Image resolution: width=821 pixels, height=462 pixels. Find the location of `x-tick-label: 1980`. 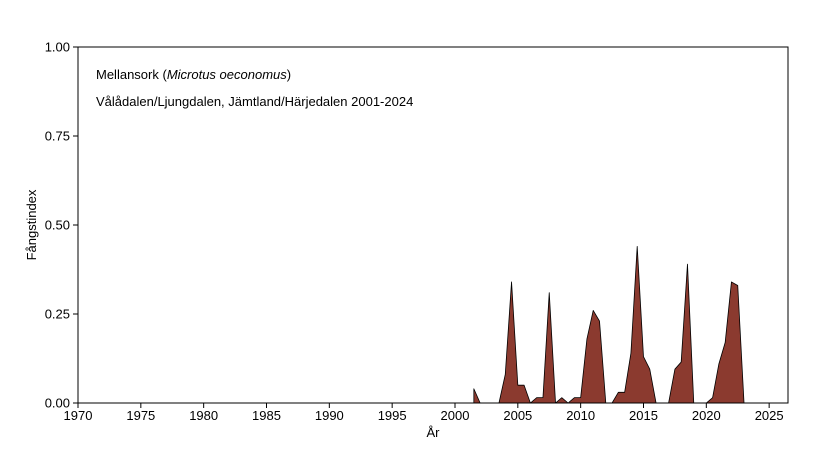

x-tick-label: 1980 is located at coordinates (203, 415).